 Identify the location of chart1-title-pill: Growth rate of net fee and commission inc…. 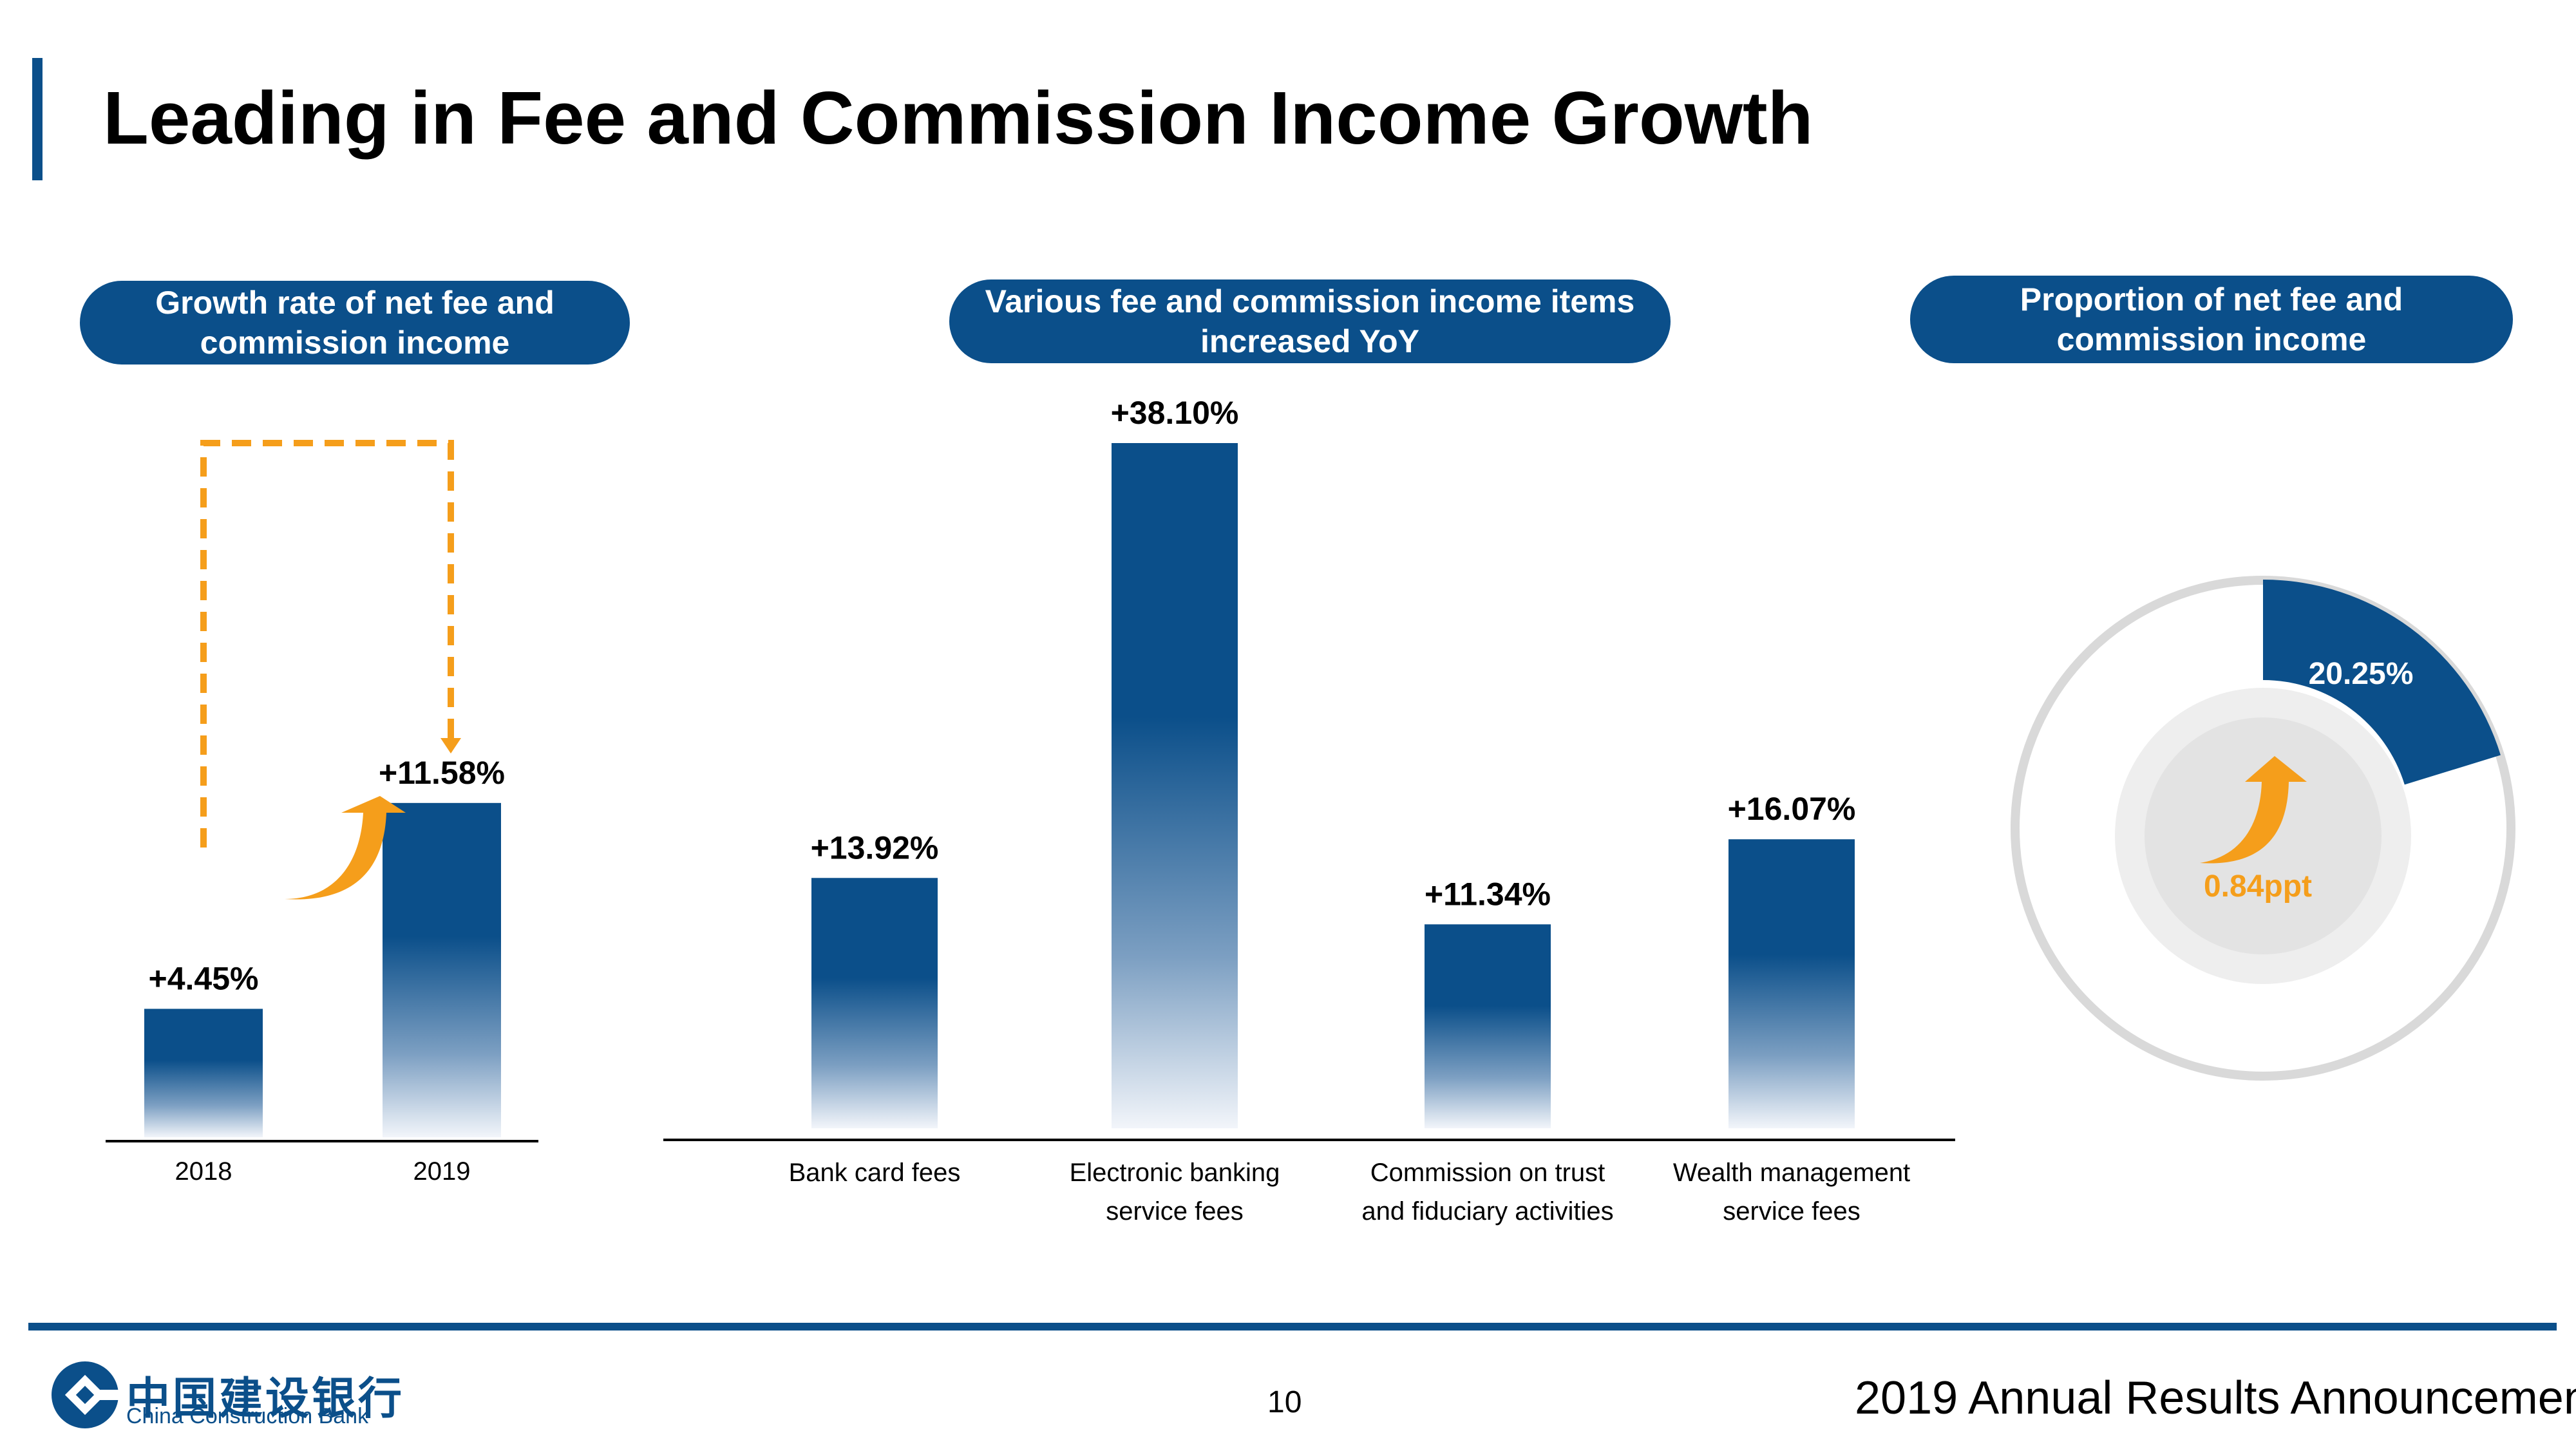
(355, 323).